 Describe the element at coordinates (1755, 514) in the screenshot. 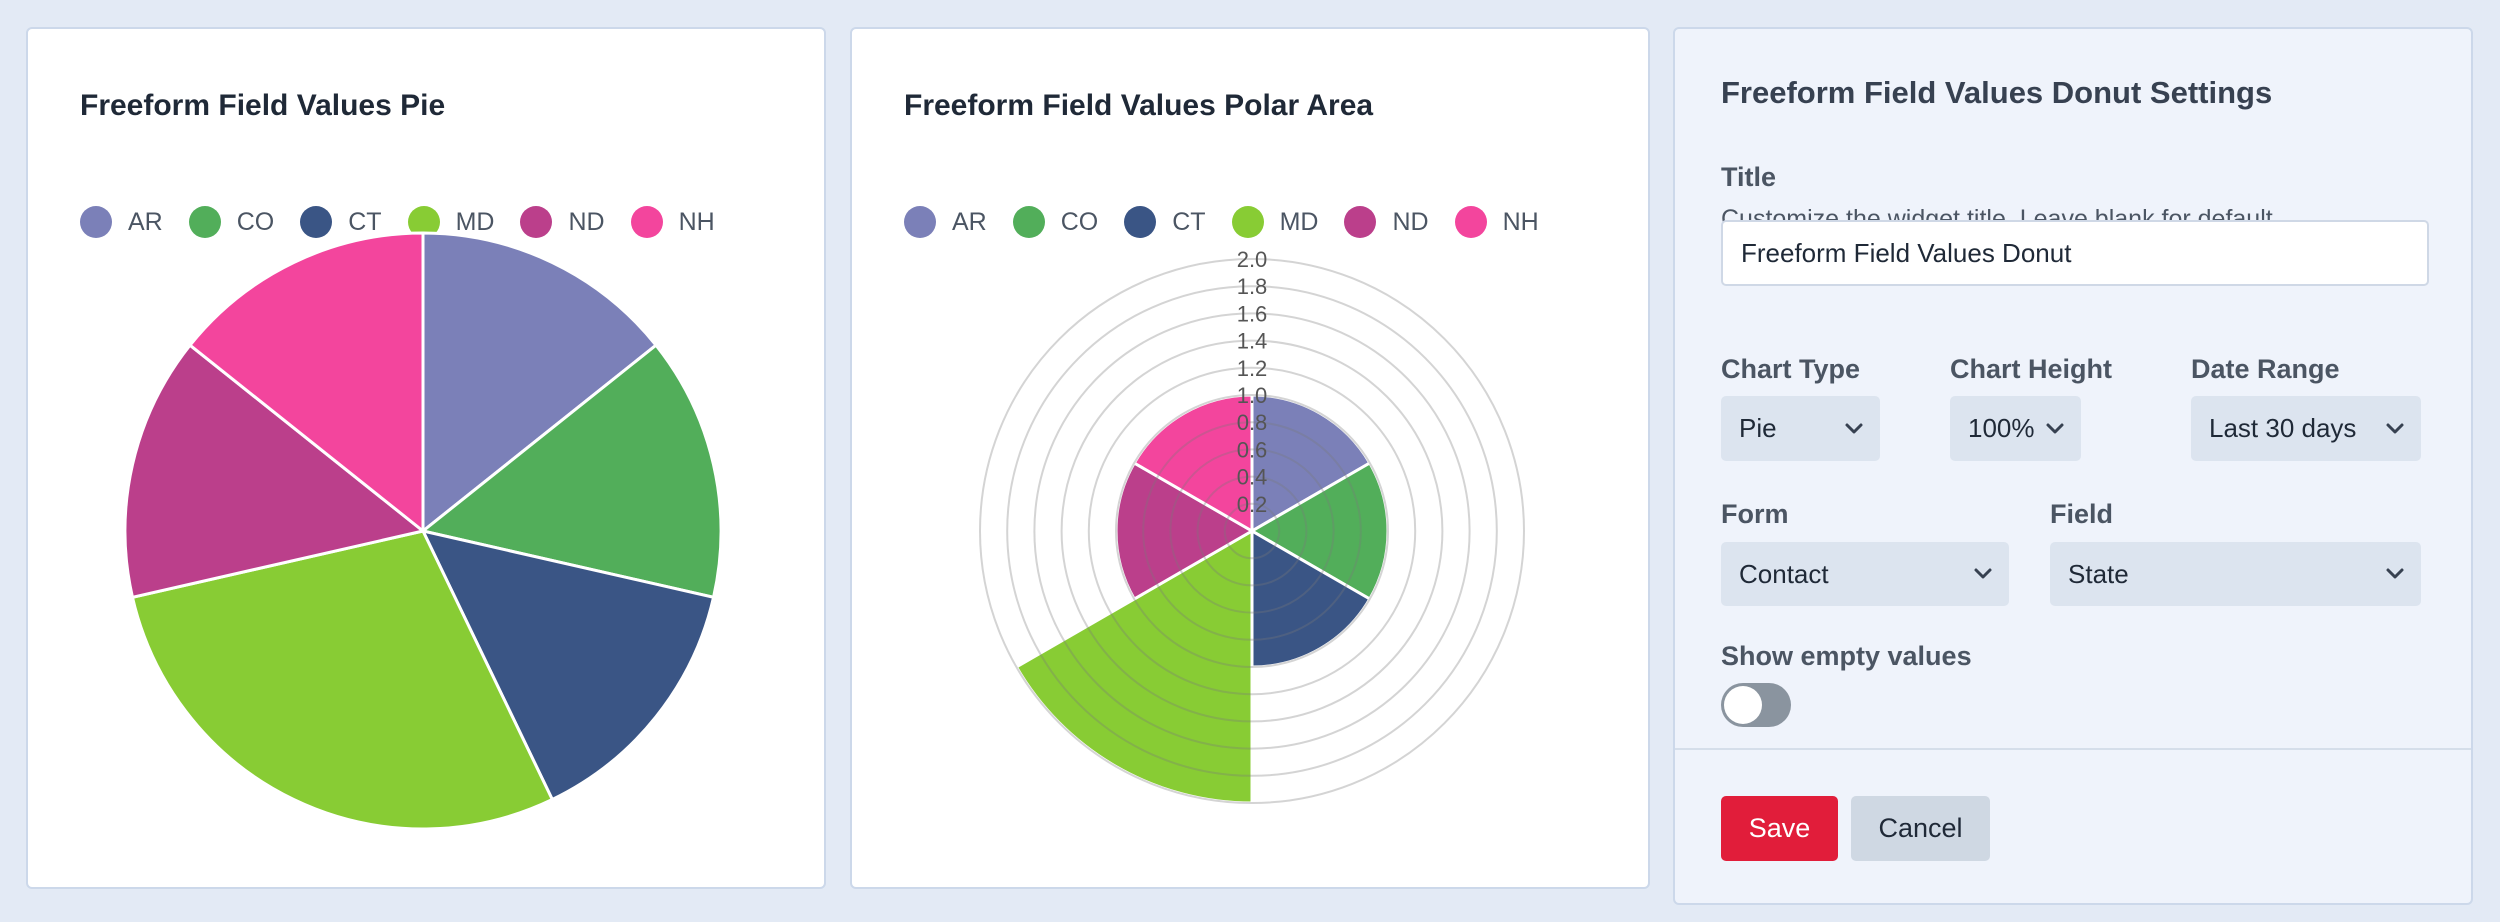

I see `form-label: Form` at that location.